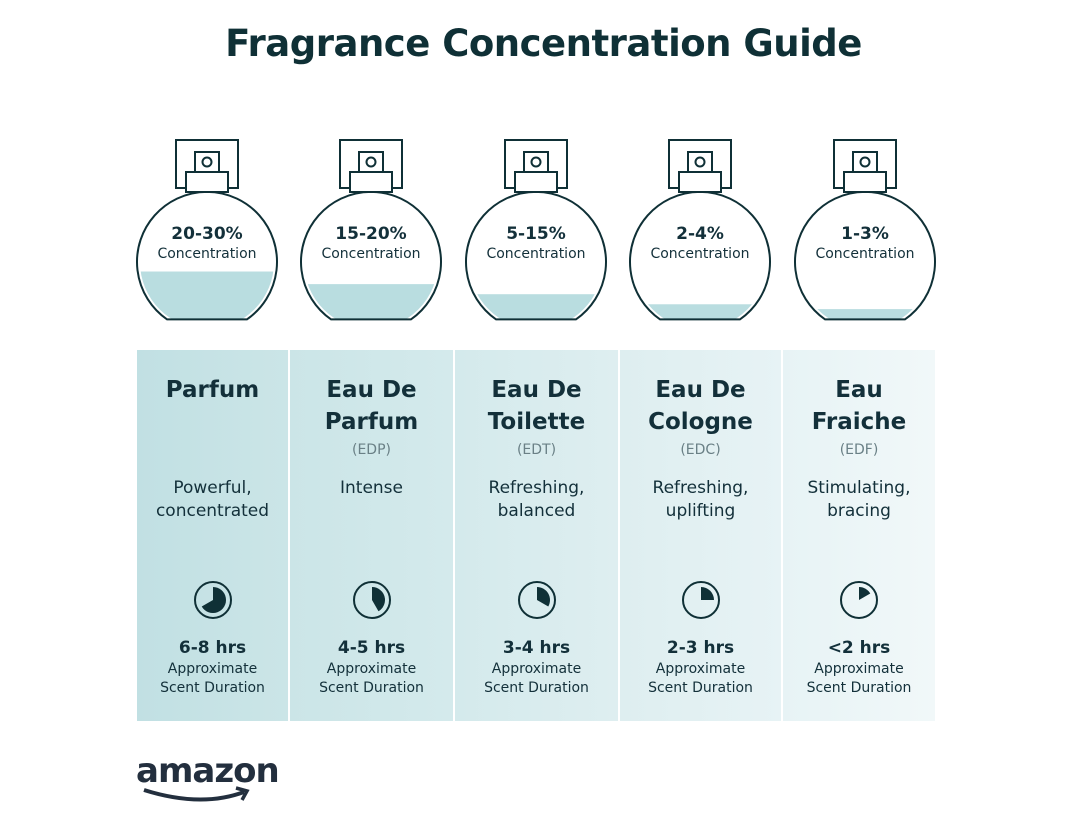 This screenshot has width=1087, height=829. I want to click on fragrance-name: Eau Fraiche, so click(859, 406).